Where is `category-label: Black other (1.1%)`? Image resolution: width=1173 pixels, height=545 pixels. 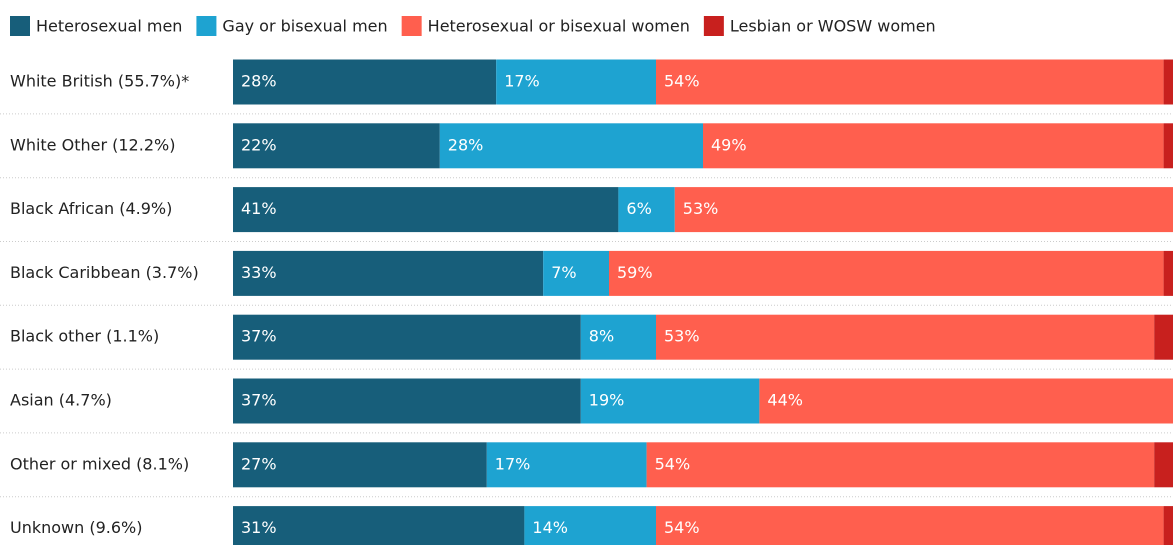
category-label: Black other (1.1%) is located at coordinates (84, 336).